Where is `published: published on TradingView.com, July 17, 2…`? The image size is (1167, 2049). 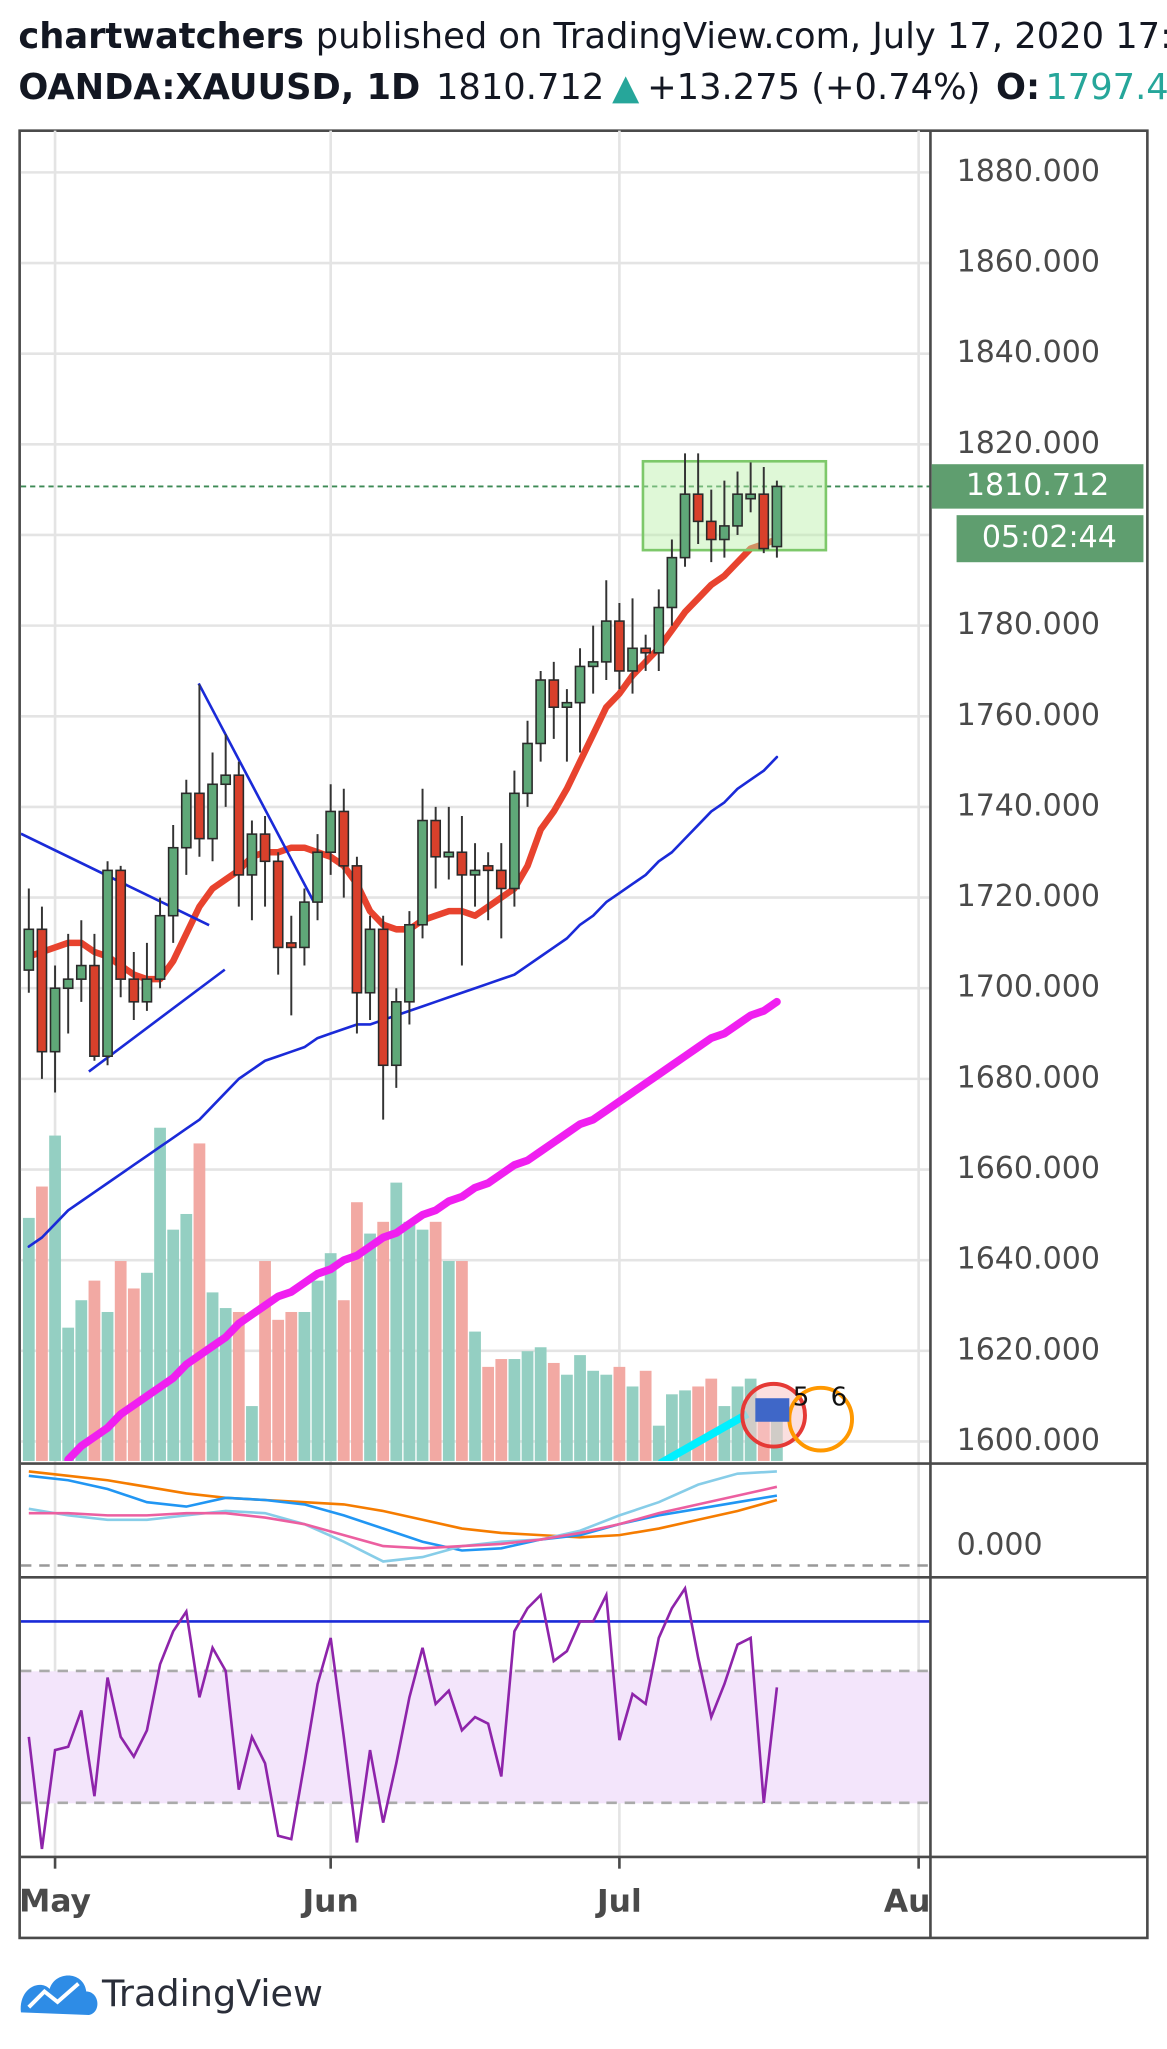
published: published on TradingView.com, July 17, 2… is located at coordinates (741, 36).